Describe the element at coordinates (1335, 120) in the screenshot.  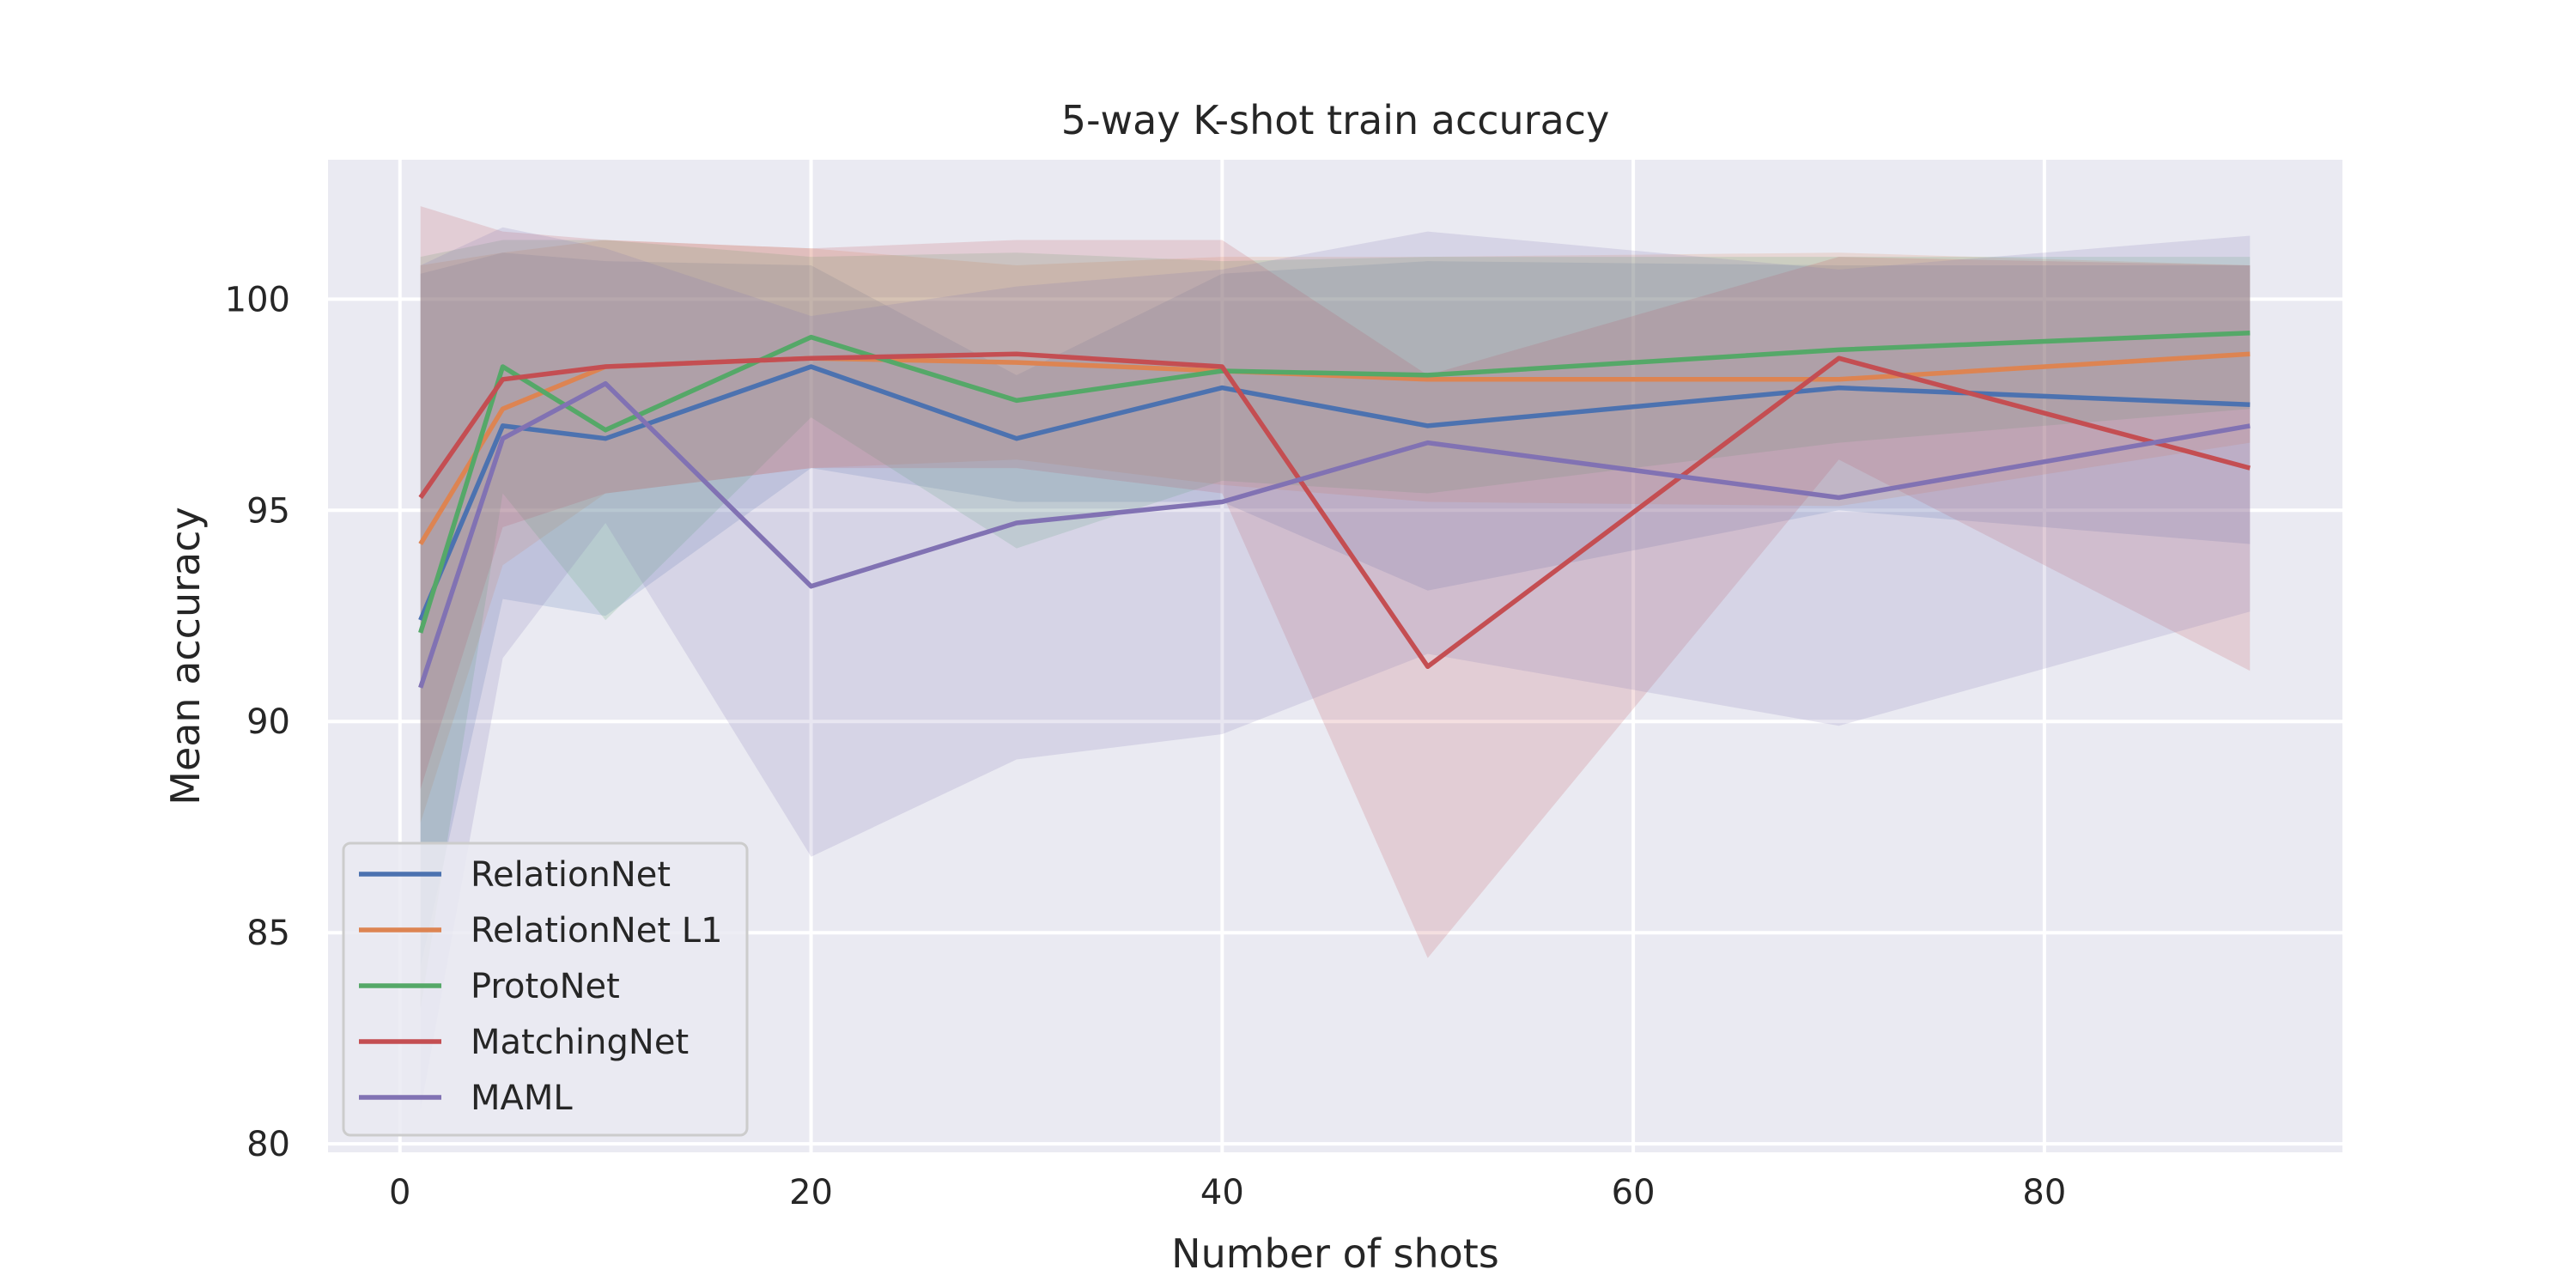
I see `chart-title: 5-way K-shot train accuracy` at that location.